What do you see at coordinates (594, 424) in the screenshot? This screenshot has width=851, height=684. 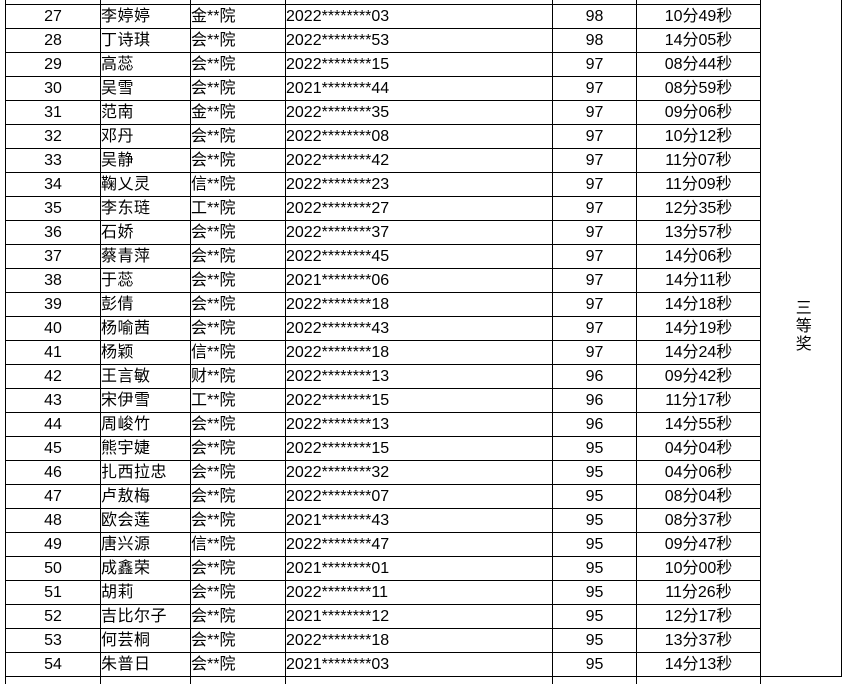 I see `score-cell: 96` at bounding box center [594, 424].